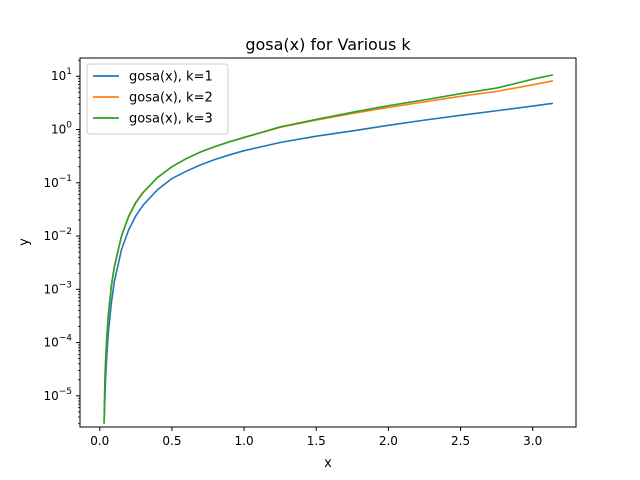  What do you see at coordinates (316, 441) in the screenshot?
I see `x-tick-label: 1.5` at bounding box center [316, 441].